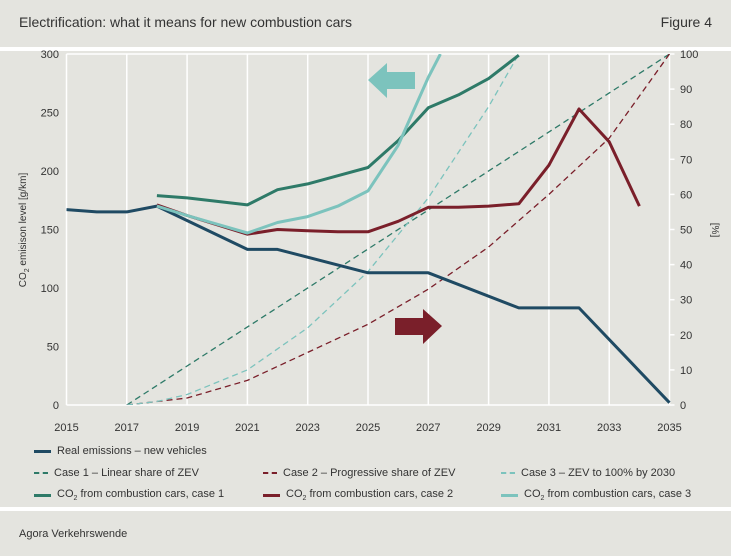  What do you see at coordinates (127, 428) in the screenshot?
I see `x-tick-label: 2017` at bounding box center [127, 428].